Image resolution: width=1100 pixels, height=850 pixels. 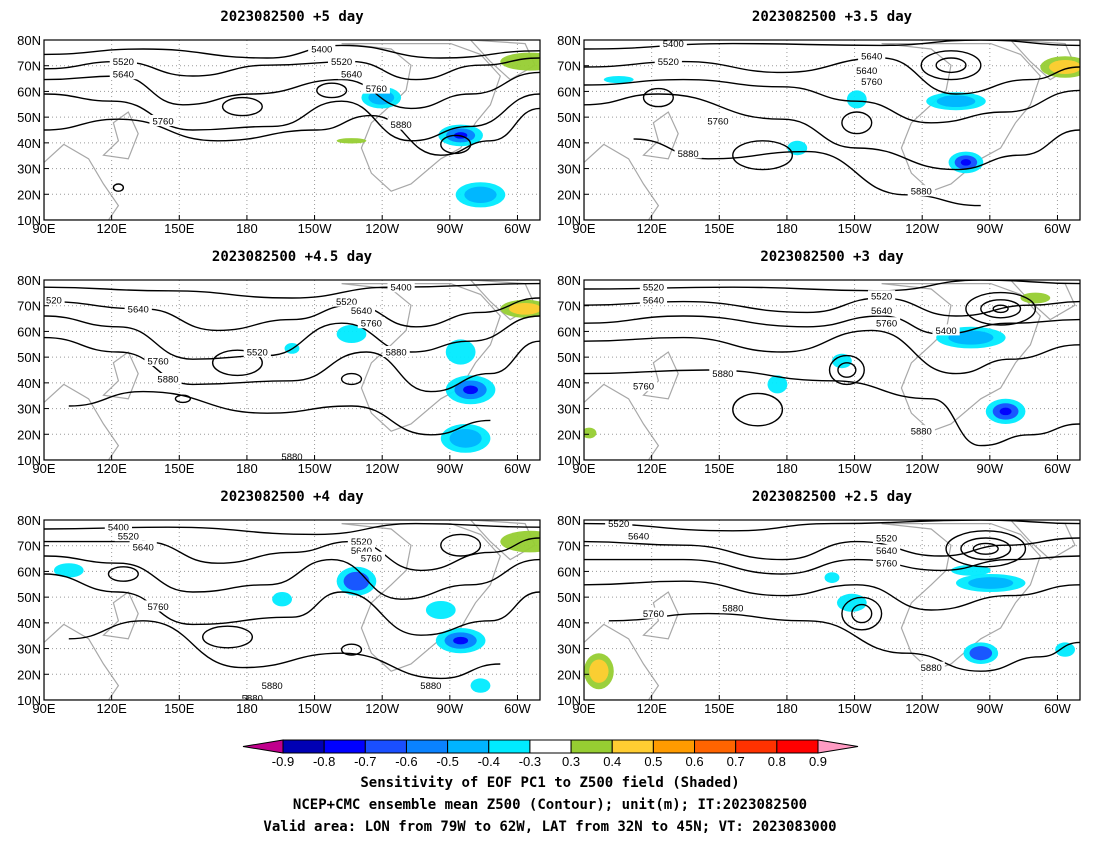 I want to click on colorbar-level-label: 0.3, so click(x=571, y=761).